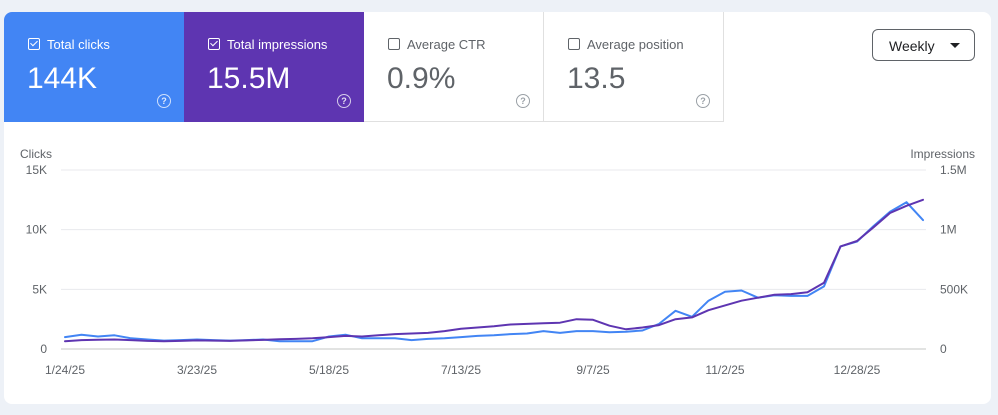 The height and width of the screenshot is (415, 998). What do you see at coordinates (62, 78) in the screenshot?
I see `metric-value: 144K` at bounding box center [62, 78].